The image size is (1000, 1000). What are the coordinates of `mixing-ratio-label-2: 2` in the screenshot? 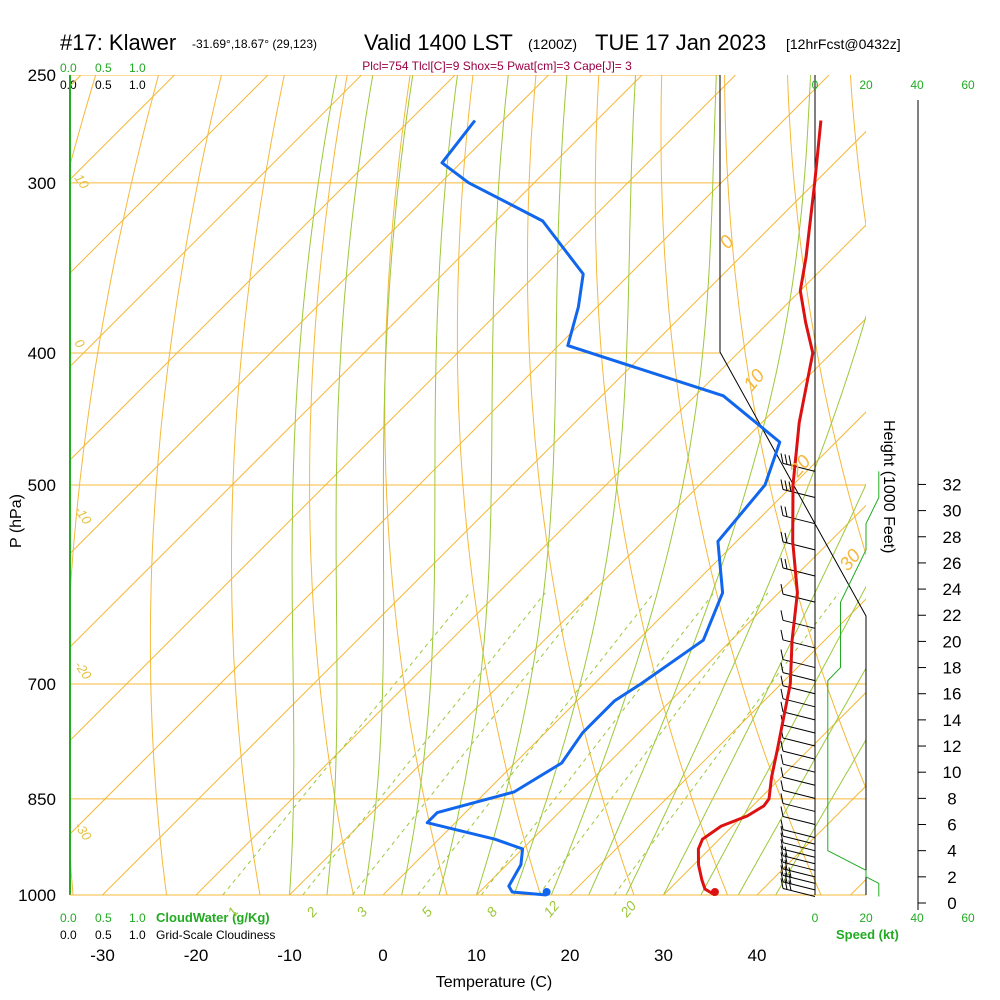 It's located at (311, 912).